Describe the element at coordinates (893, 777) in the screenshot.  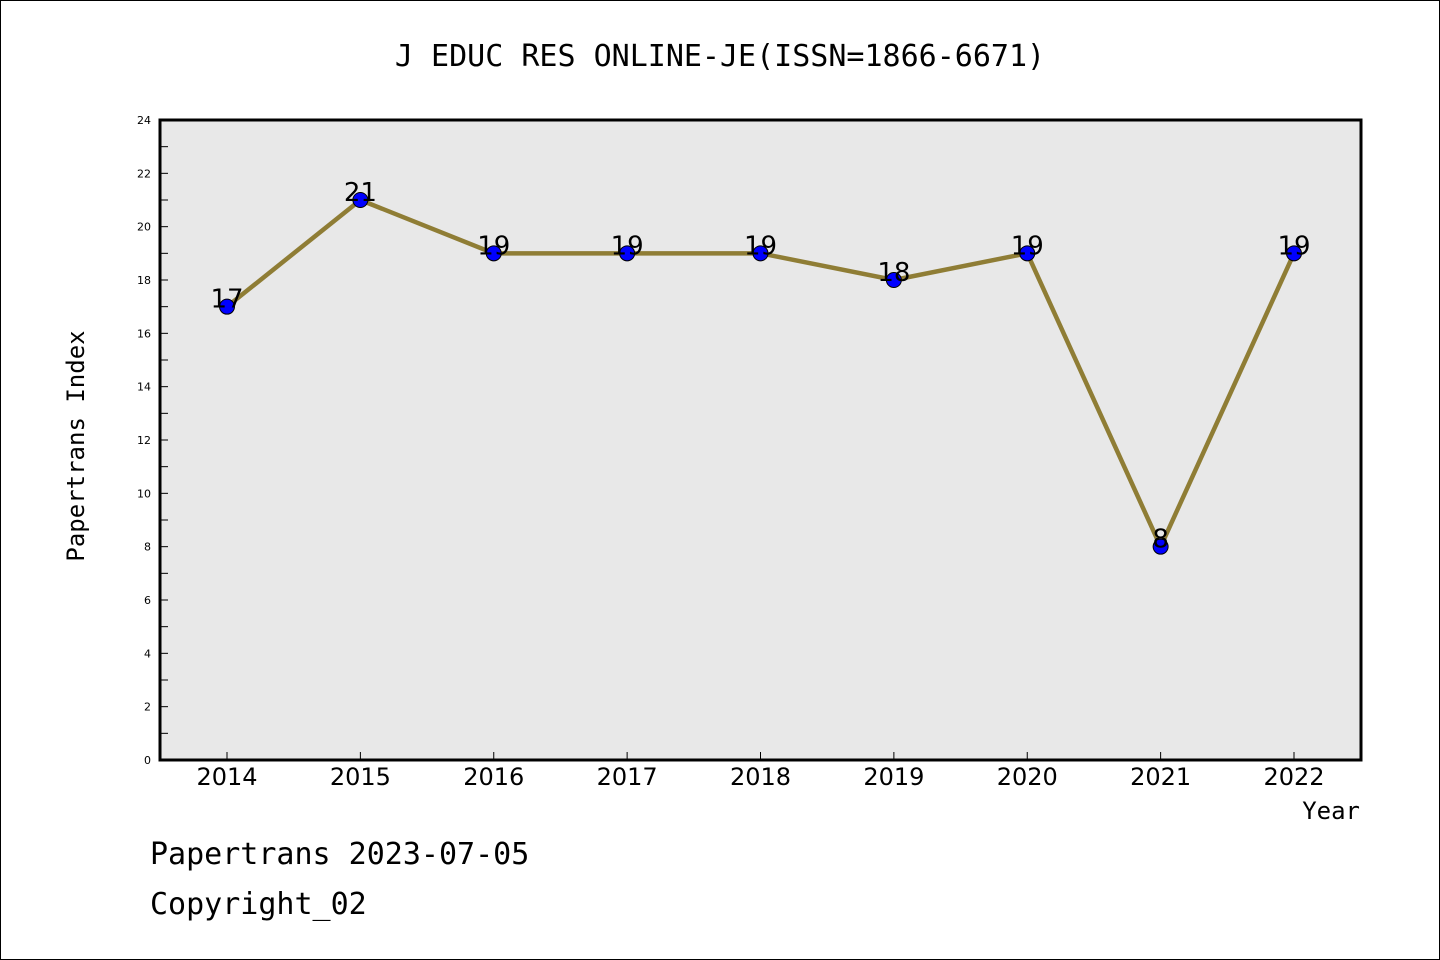
I see `x-tick-label: 2019` at that location.